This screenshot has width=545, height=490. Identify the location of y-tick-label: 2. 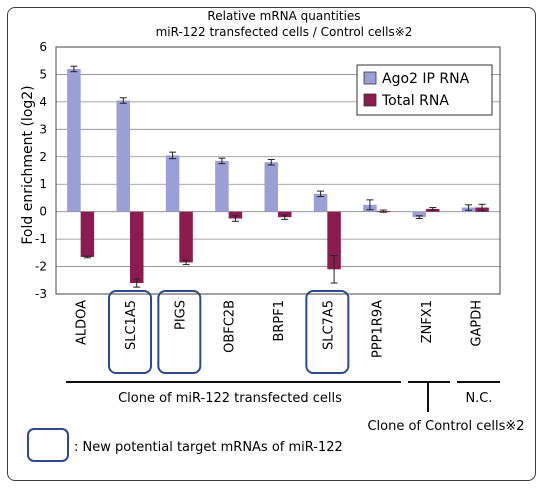
(43, 157).